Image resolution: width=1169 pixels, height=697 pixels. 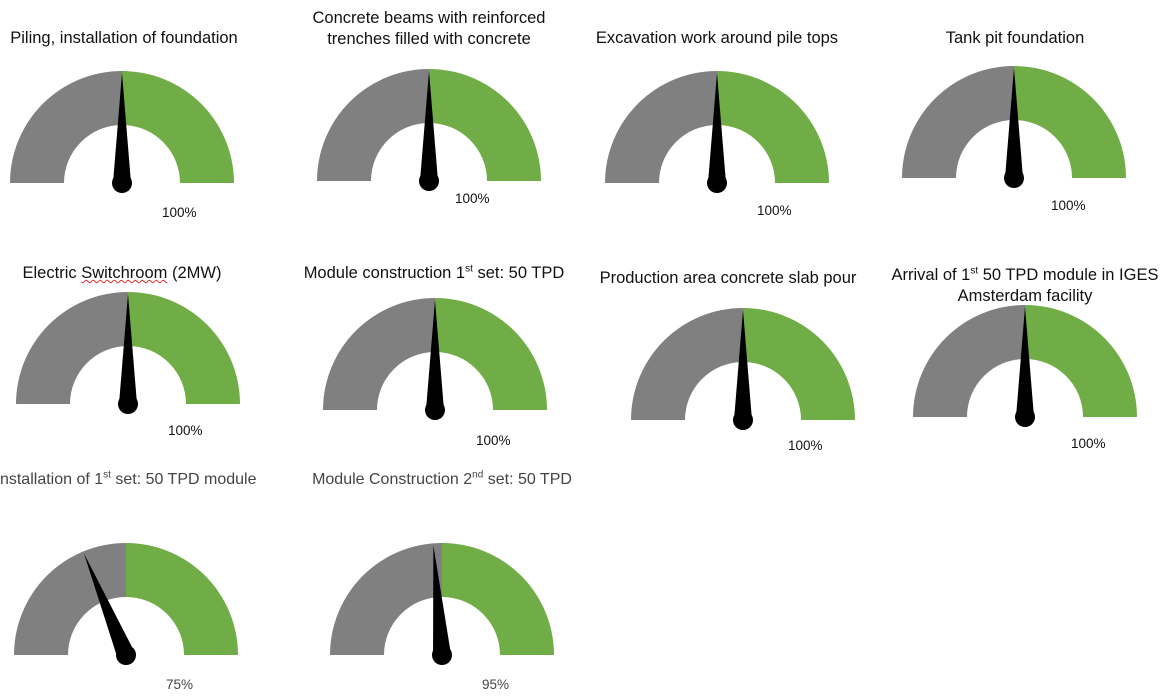 I want to click on gauge-module-construction-1: Module construction 1st set: 50 TPD 100%, so click(x=434, y=370).